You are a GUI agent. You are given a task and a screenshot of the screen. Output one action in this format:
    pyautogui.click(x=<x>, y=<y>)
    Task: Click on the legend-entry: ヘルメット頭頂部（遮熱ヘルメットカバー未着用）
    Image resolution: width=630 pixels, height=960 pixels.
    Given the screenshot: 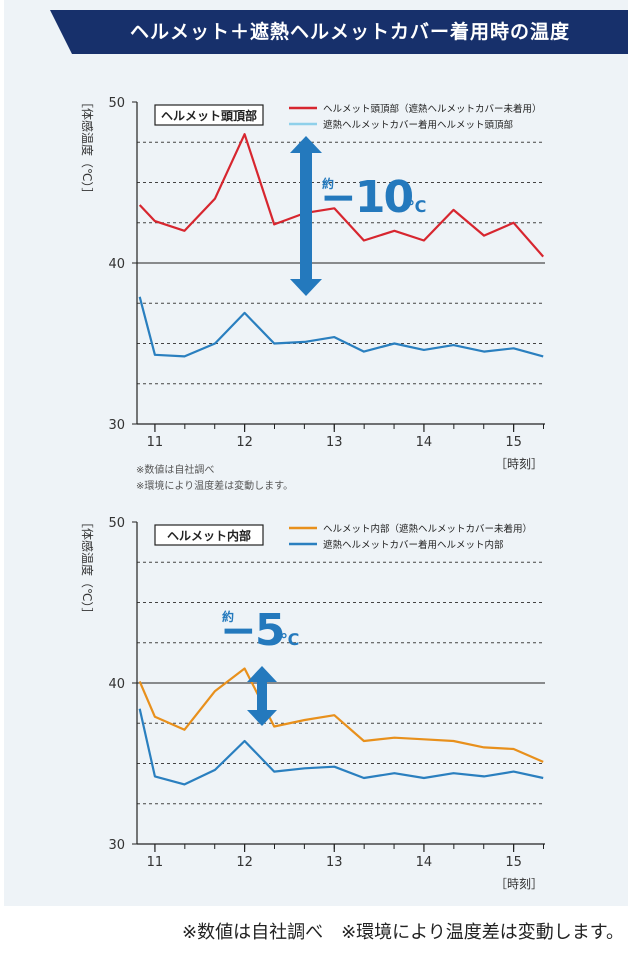 What is the action you would take?
    pyautogui.click(x=432, y=109)
    